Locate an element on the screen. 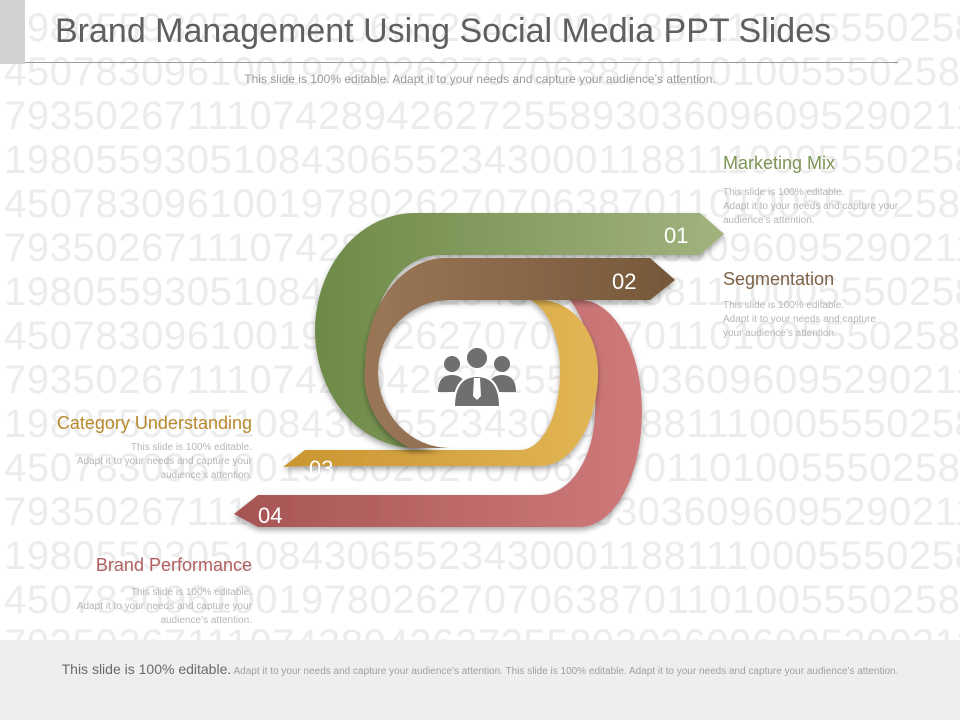  brand-performance-desc-line1: This slide is 100% editable. is located at coordinates (191, 592).